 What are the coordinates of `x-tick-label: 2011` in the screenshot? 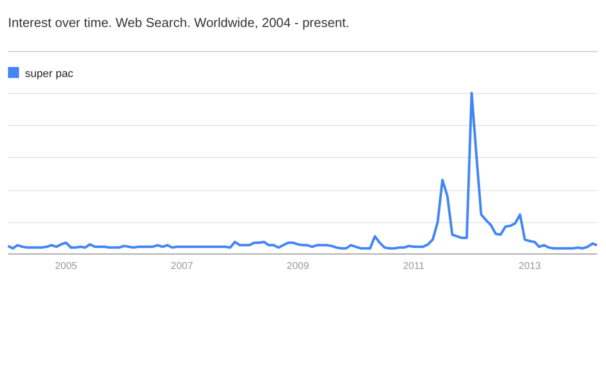 It's located at (413, 266).